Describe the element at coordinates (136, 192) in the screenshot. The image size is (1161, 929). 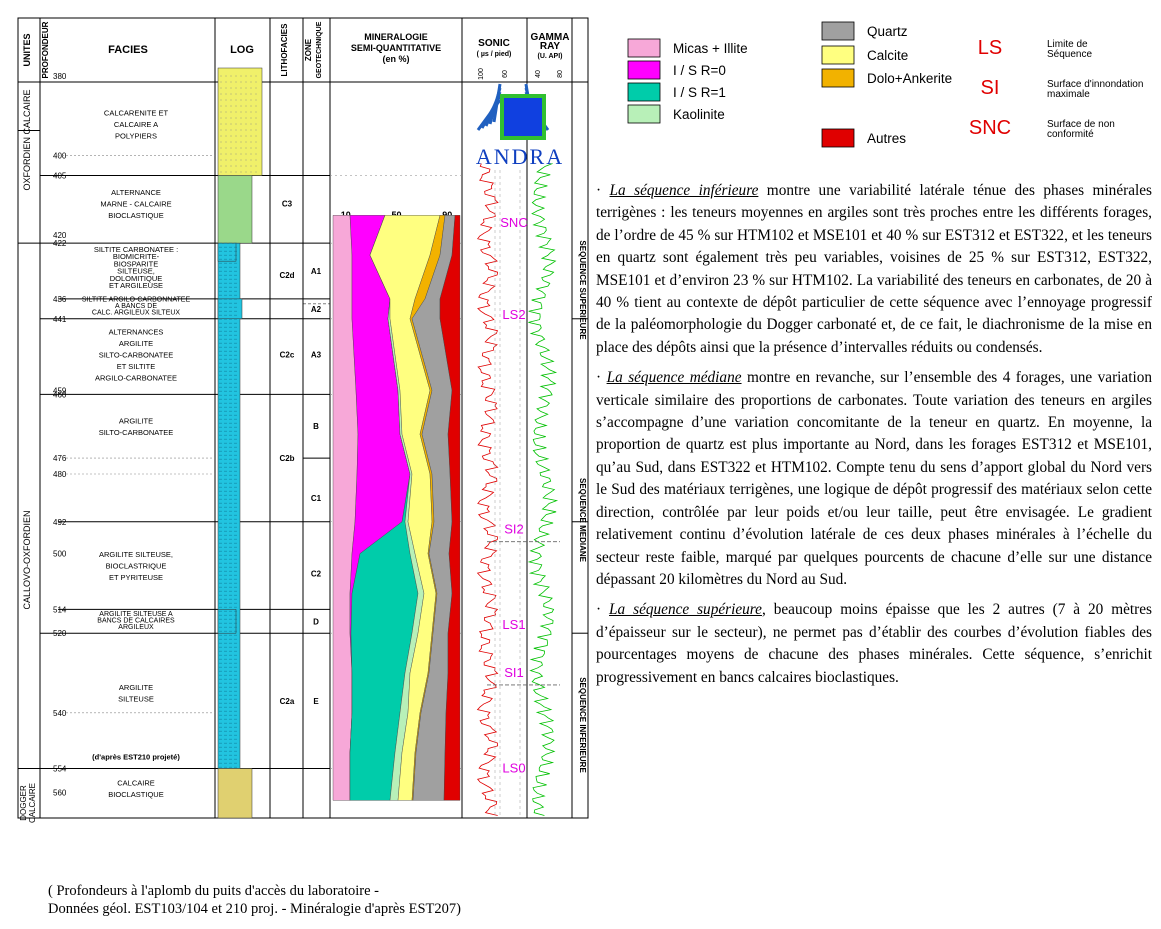
I see `facies-label: ALTERNANCE` at that location.